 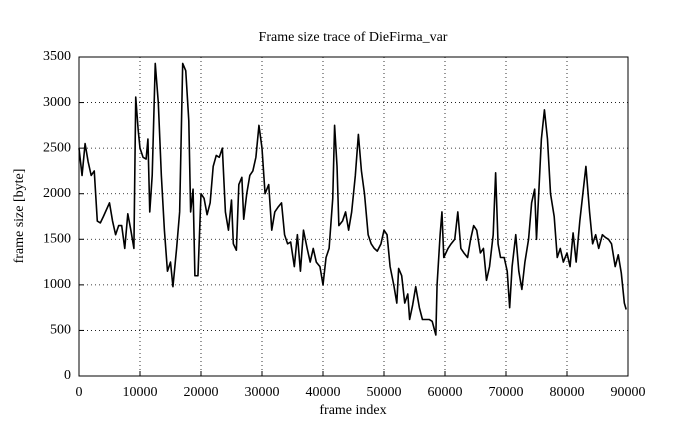 I want to click on y-tick-label: 1500, so click(x=57, y=239).